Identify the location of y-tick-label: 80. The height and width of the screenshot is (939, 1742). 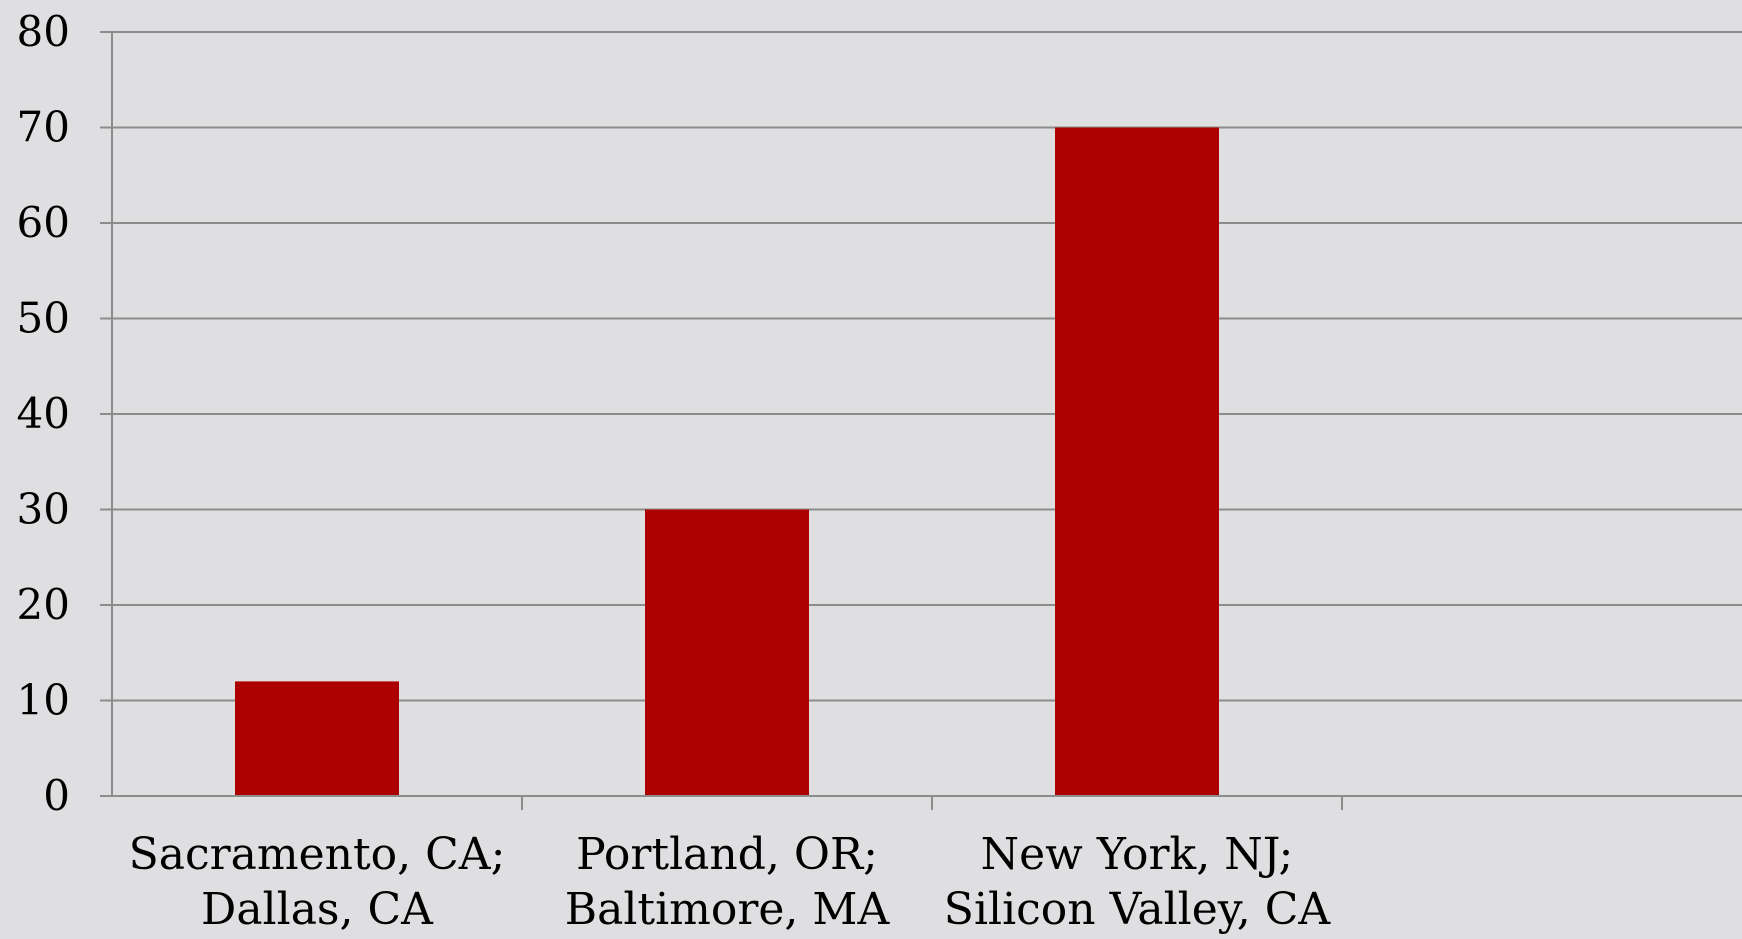
(43, 31).